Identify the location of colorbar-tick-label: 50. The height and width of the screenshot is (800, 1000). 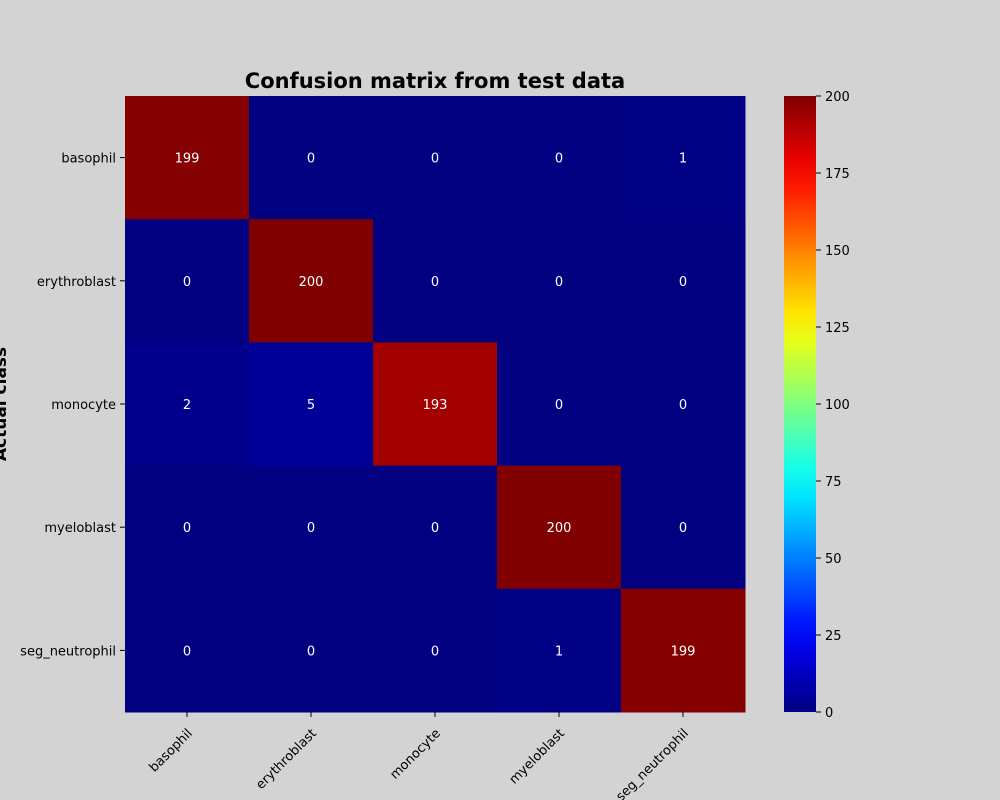
(833, 559).